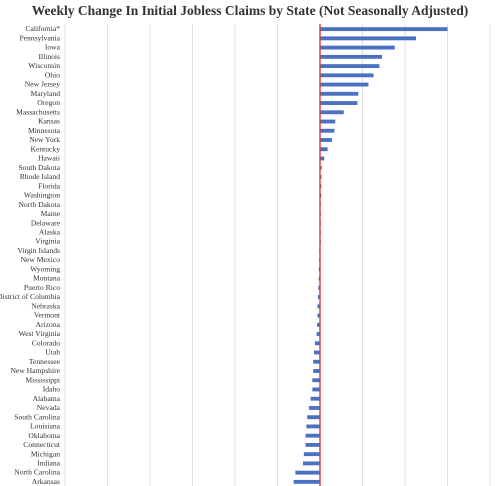 This screenshot has width=500, height=486. I want to click on category-label: Rhode Island, so click(40, 176).